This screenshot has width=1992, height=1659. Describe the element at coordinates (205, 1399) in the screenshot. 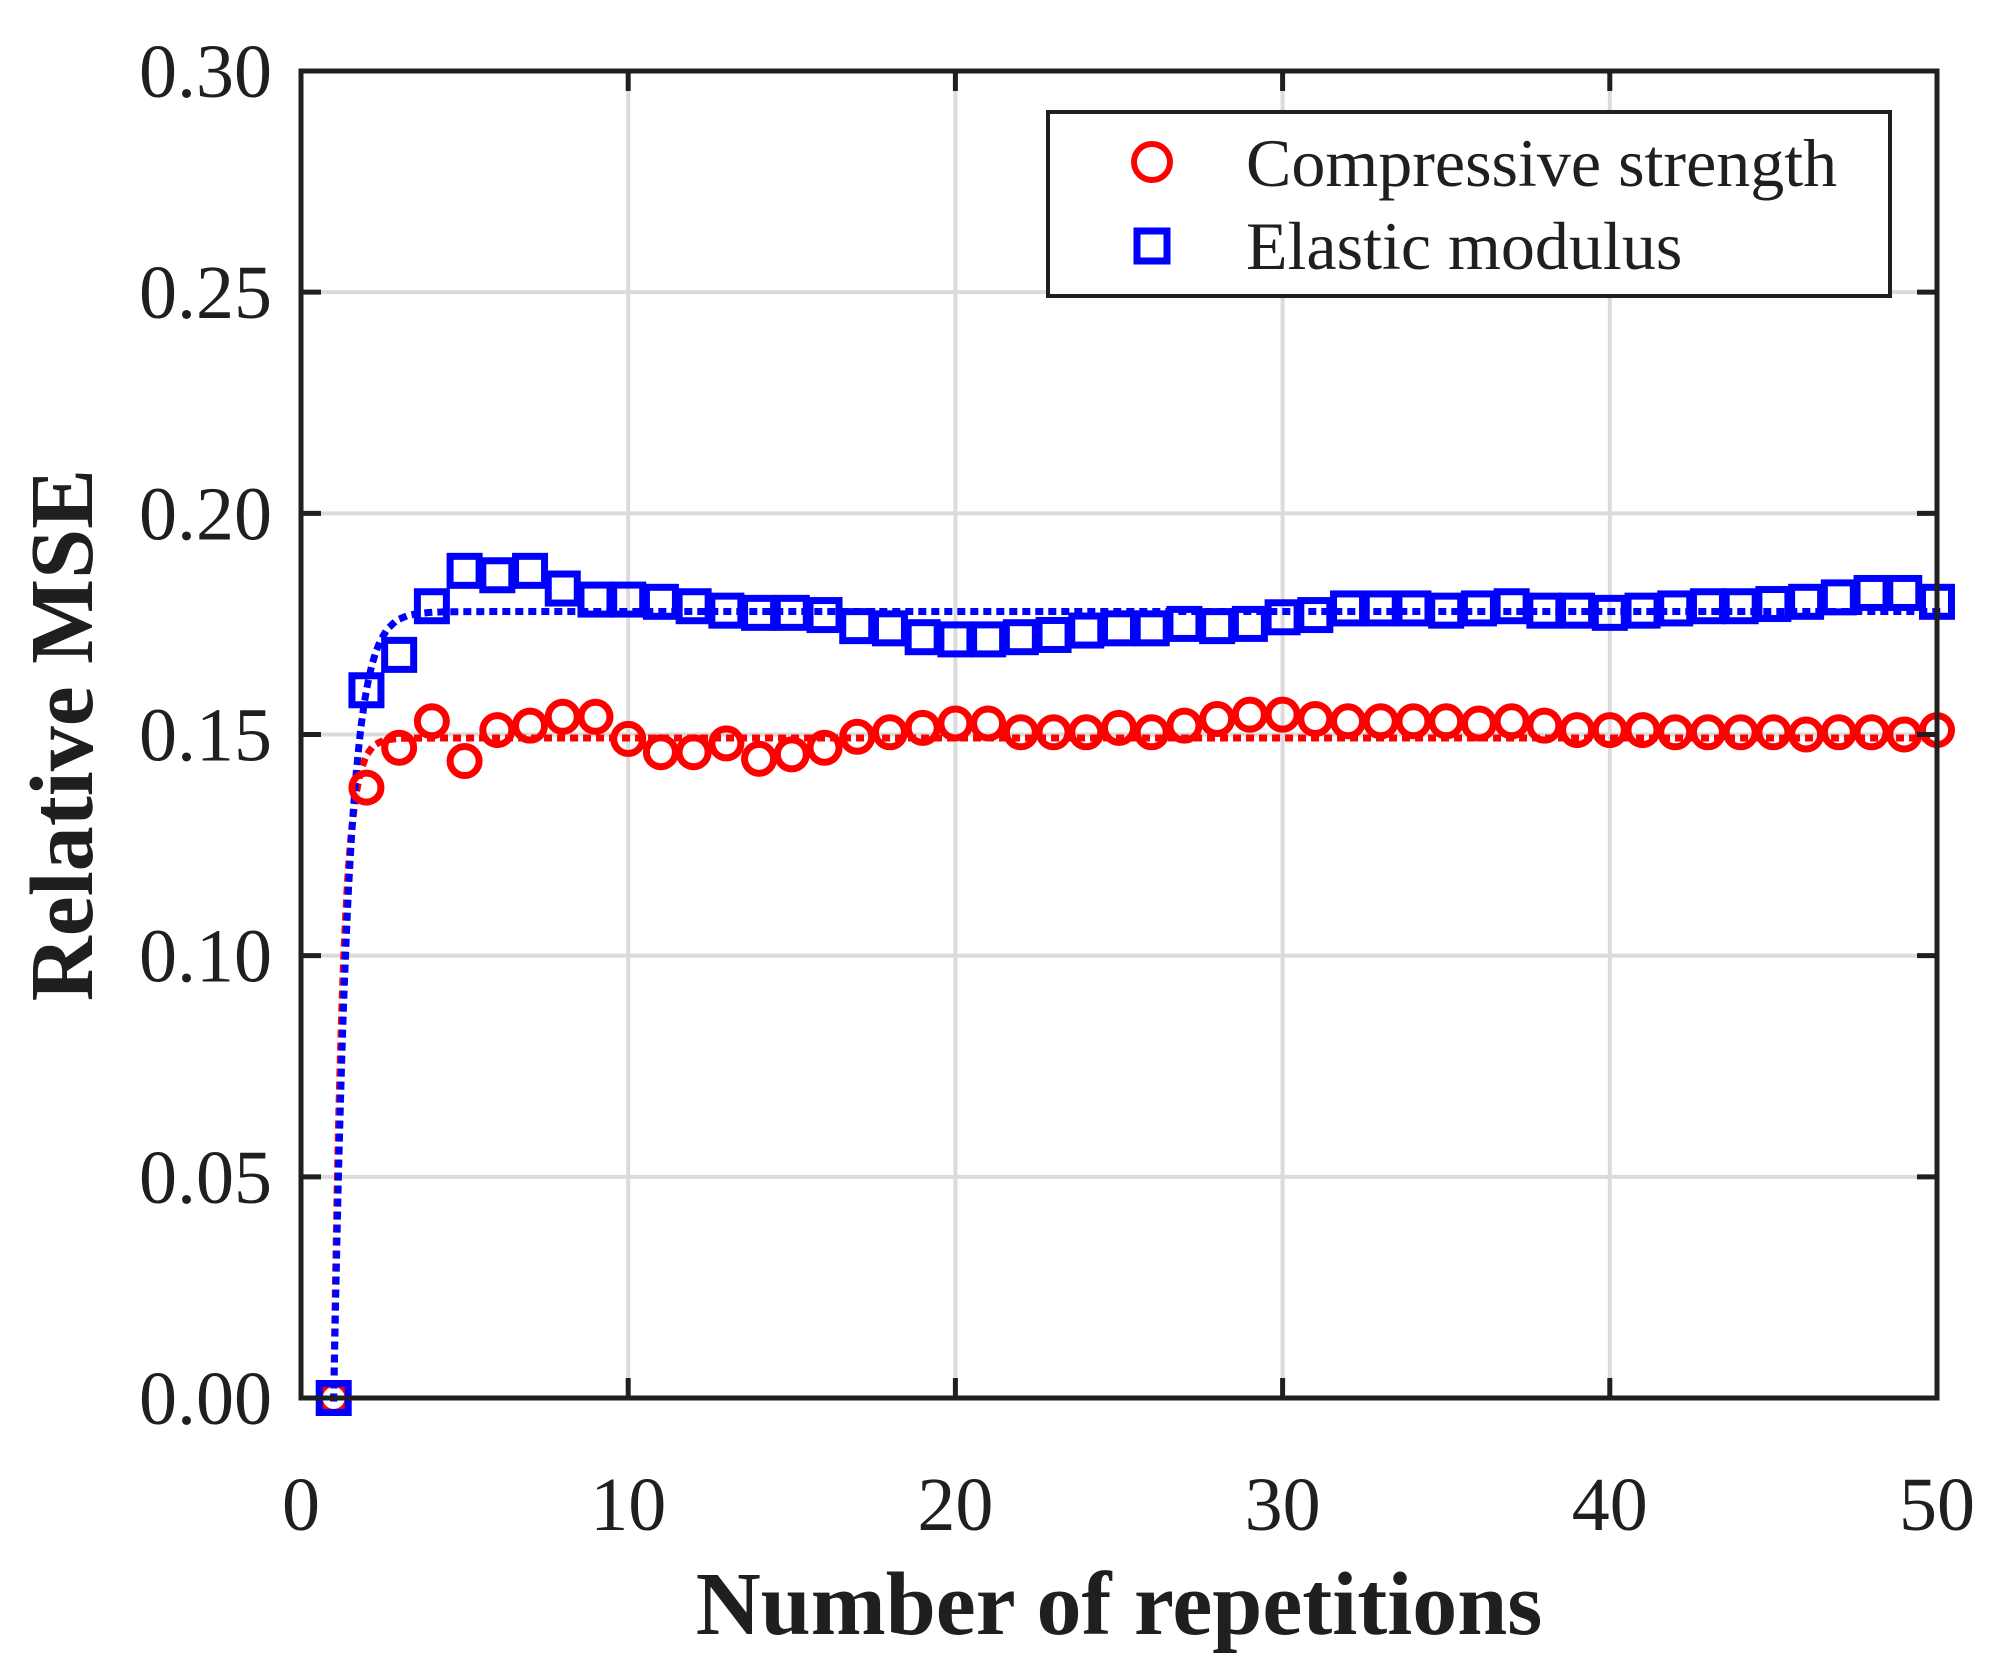

I see `y-tick-label: 0.00` at that location.